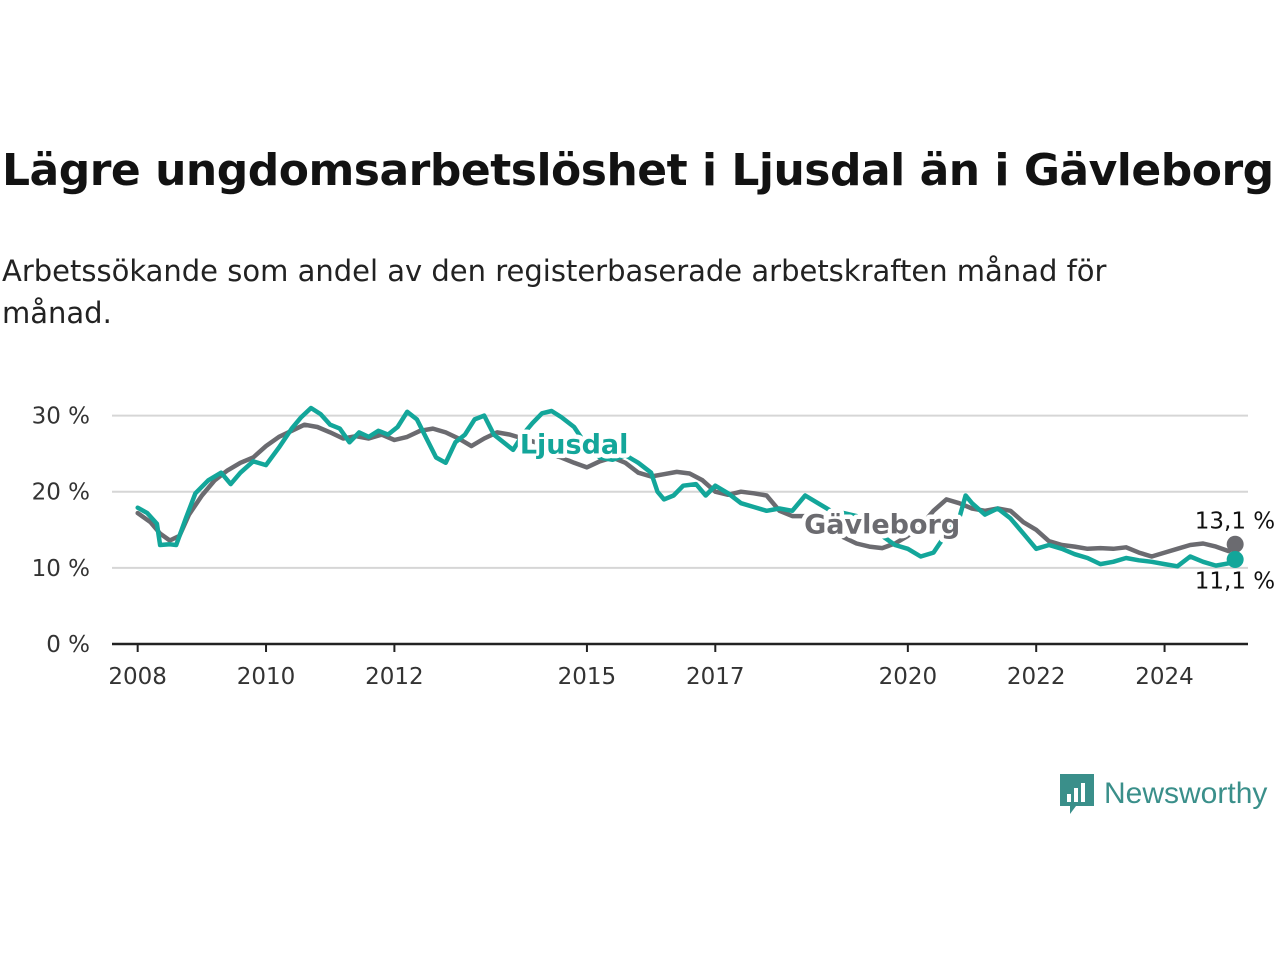 This screenshot has width=1280, height=960. What do you see at coordinates (651, 667) in the screenshot?
I see `x-axis-ticks: 2008 2010 2012 2015 2017 2020 2022 2024` at bounding box center [651, 667].